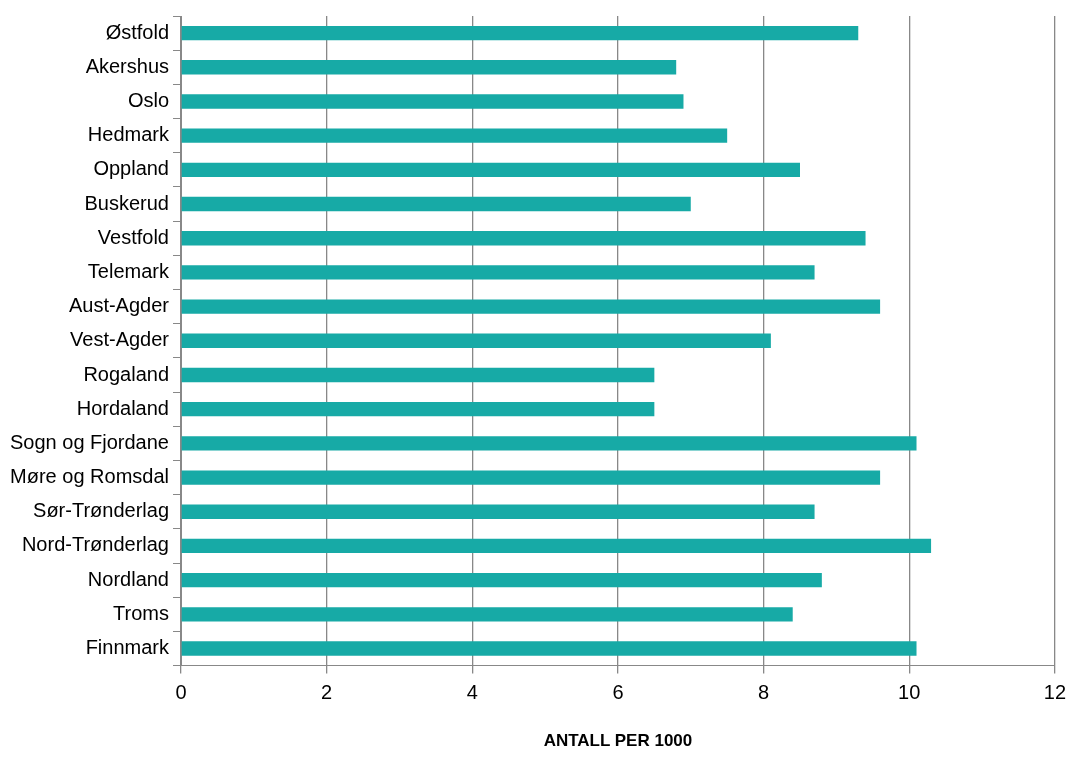  Describe the element at coordinates (122, 407) in the screenshot. I see `y-tick-label: Hordaland` at that location.